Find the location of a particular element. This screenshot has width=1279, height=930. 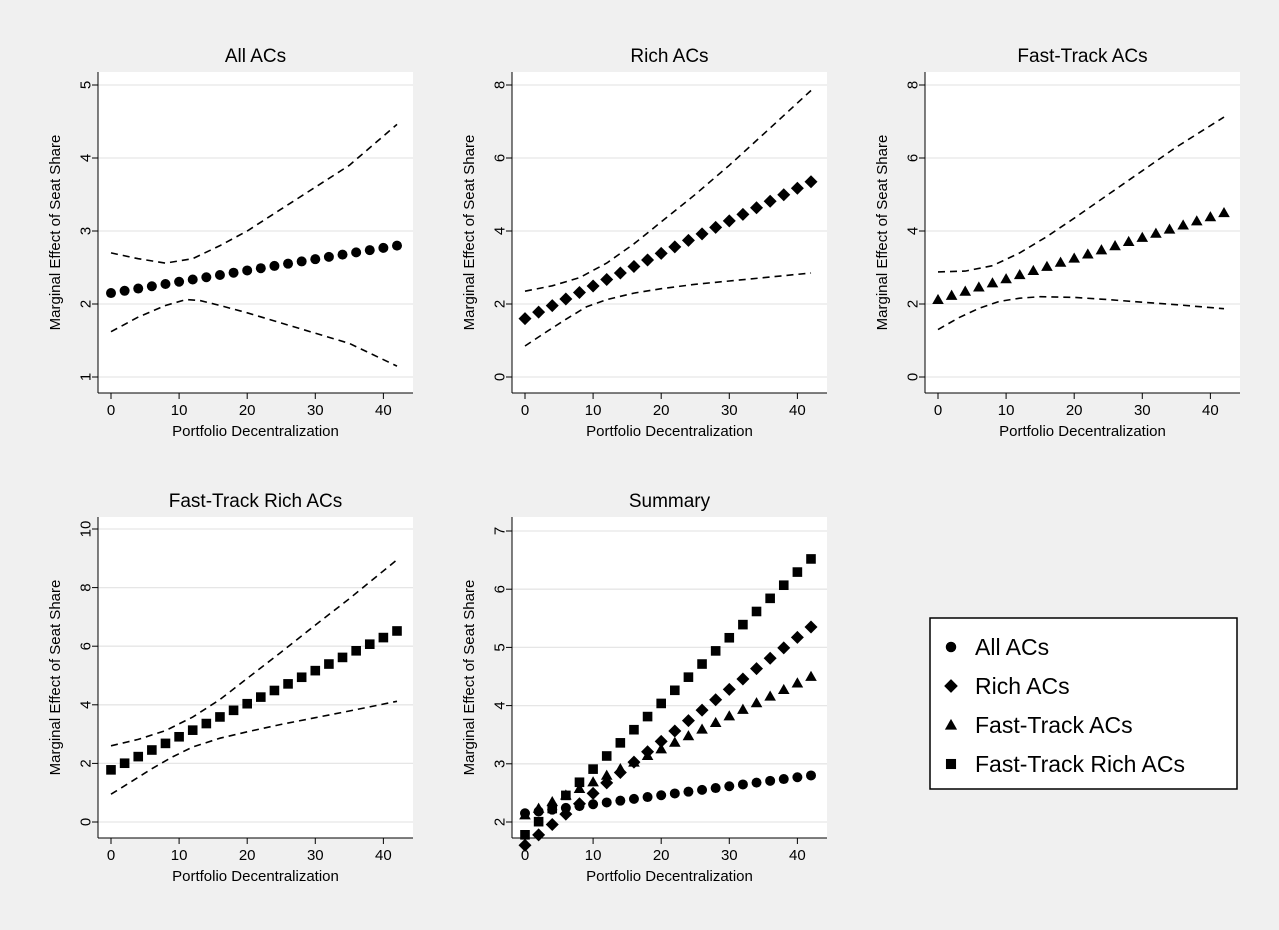

legend-marker-square is located at coordinates (951, 764).